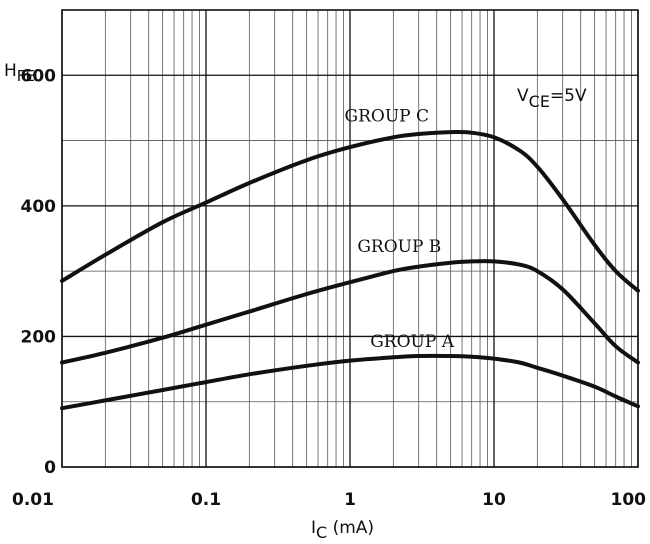 The height and width of the screenshot is (544, 650). Describe the element at coordinates (523, 96) in the screenshot. I see `vce-annotation-main: V` at that location.